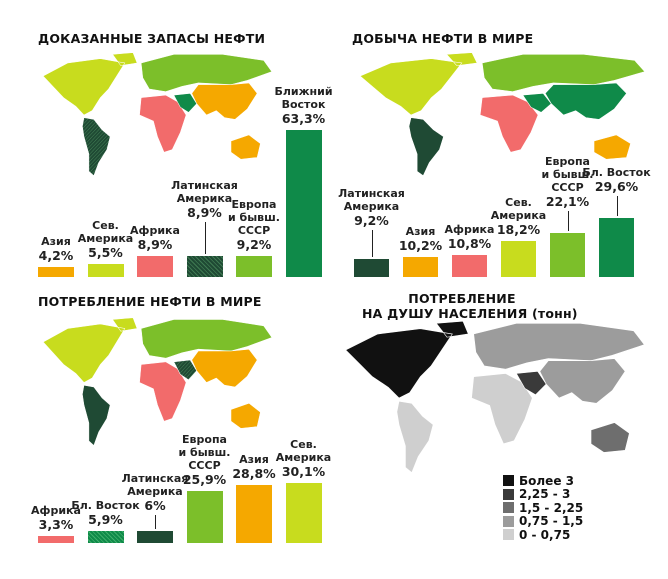 This screenshot has height=579, width=668. What do you see at coordinates (567, 201) in the screenshot?
I see `value-label: 22,1%` at bounding box center [567, 201].